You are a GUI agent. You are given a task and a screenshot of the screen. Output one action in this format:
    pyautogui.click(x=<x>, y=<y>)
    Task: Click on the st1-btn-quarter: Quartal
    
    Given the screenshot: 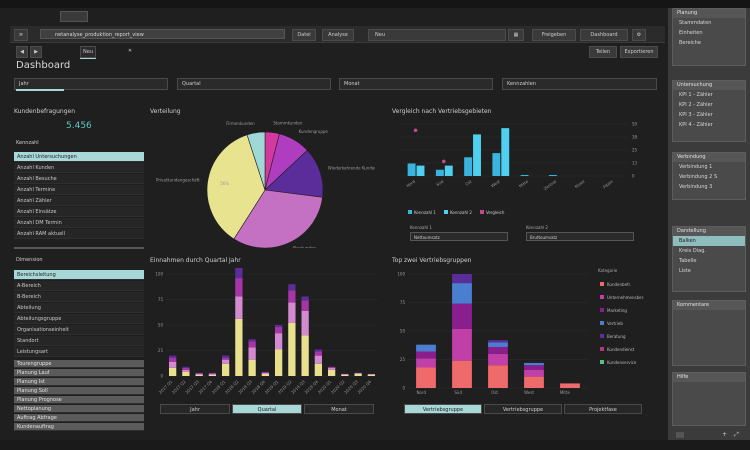 What is the action you would take?
    pyautogui.click(x=267, y=409)
    